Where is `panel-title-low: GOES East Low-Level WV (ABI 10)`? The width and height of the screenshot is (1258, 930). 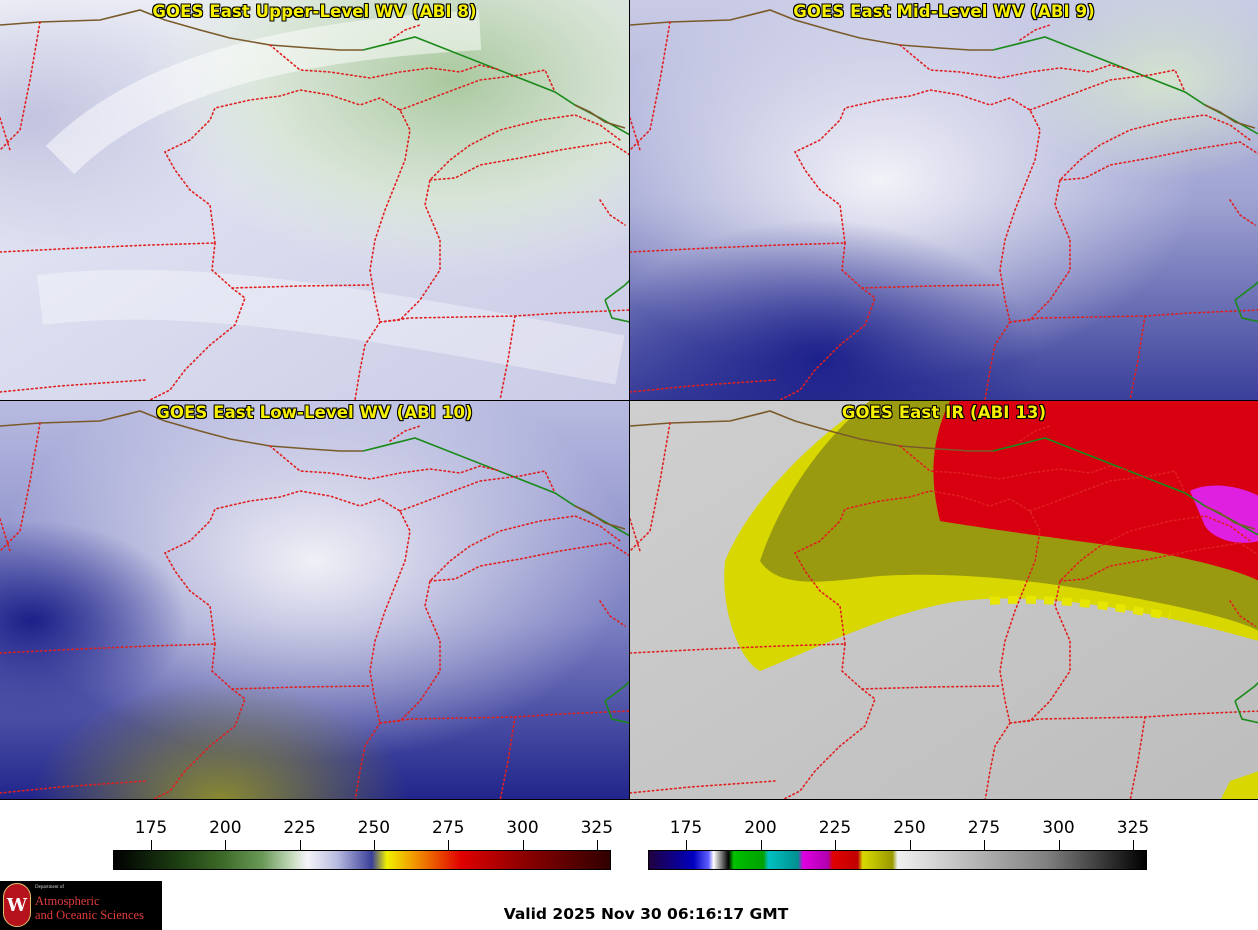 panel-title-low: GOES East Low-Level WV (ABI 10) is located at coordinates (314, 412).